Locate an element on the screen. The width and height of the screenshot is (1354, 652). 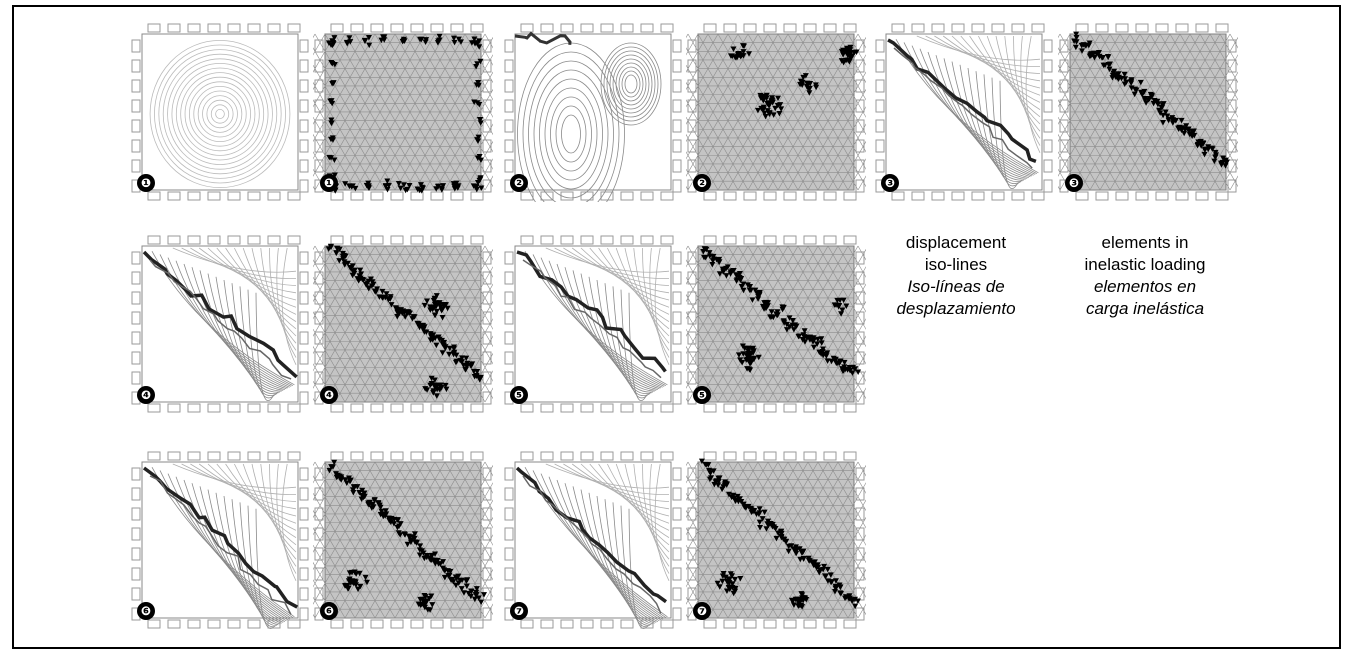
mesh-panel-stage-1: ❶ is located at coordinates (403, 112).